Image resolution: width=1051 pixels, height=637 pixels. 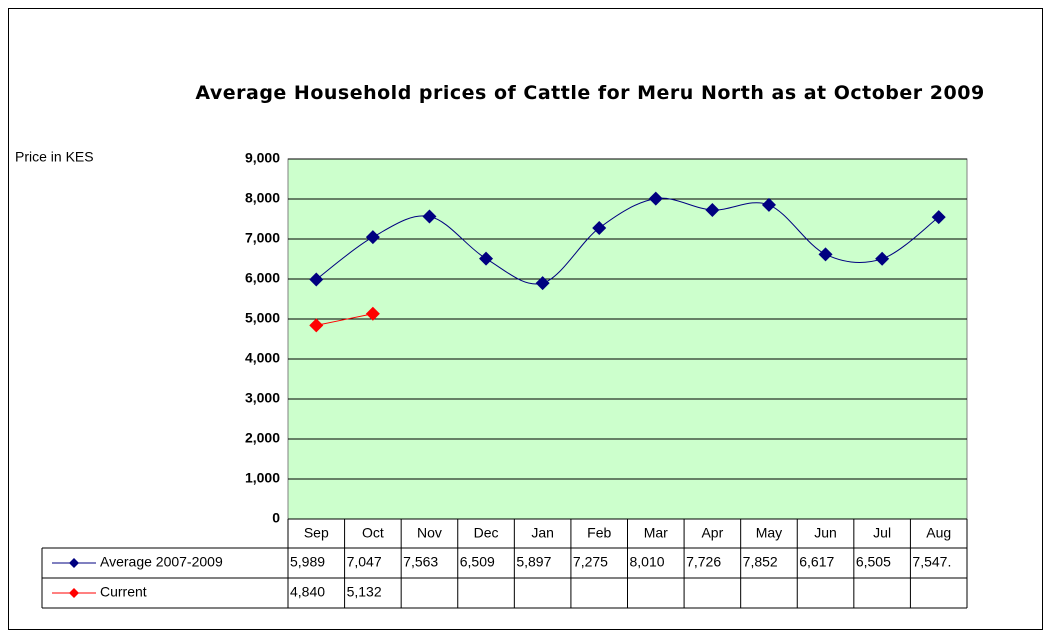 What do you see at coordinates (816, 562) in the screenshot?
I see `table-value: 6,617` at bounding box center [816, 562].